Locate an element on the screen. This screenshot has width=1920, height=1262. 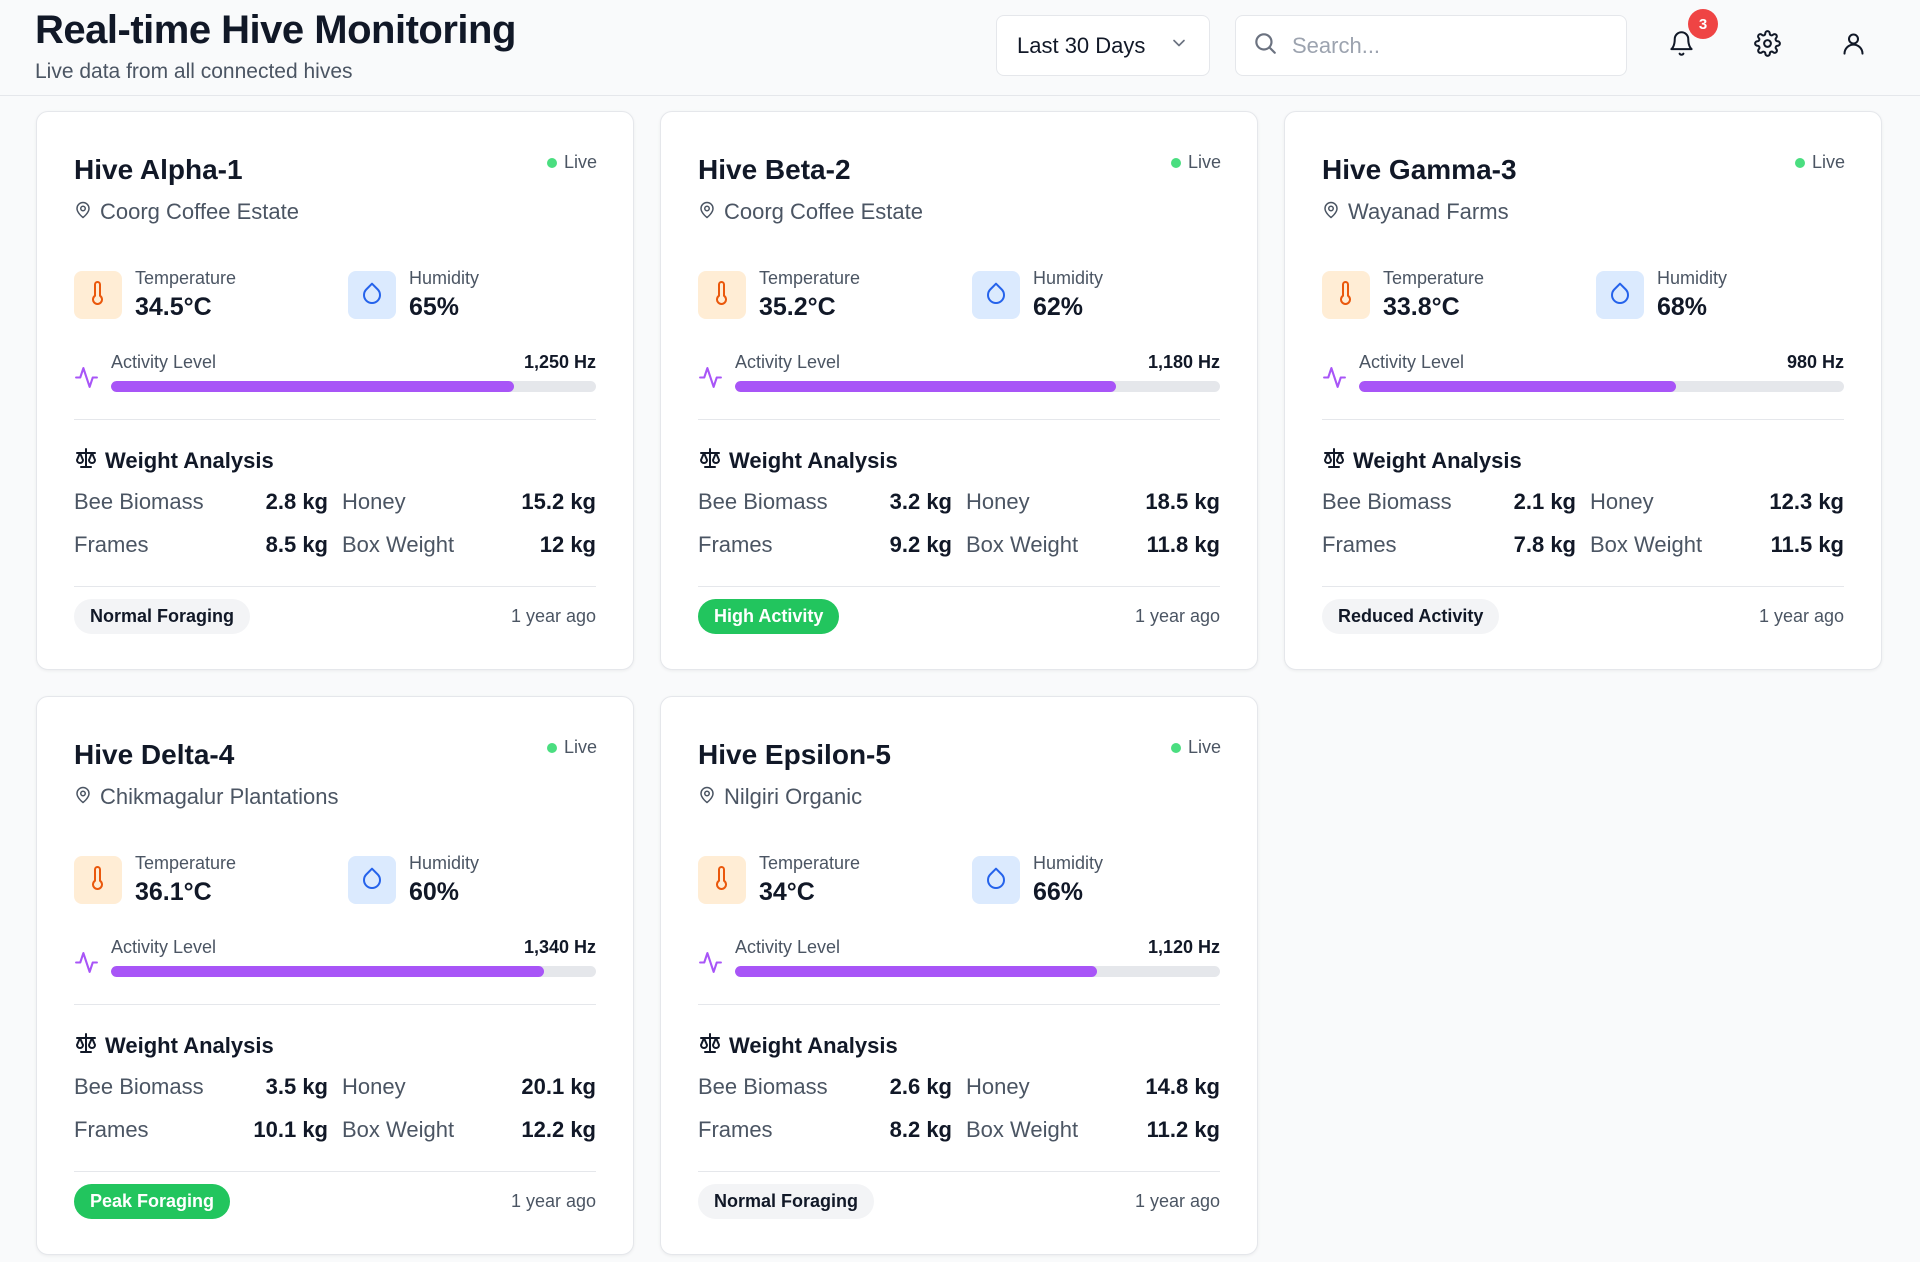
humidity-value: 60% is located at coordinates (434, 892).